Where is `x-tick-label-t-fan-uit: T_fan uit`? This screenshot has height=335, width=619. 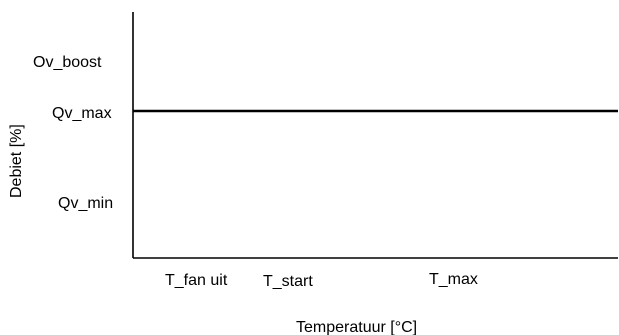 x-tick-label-t-fan-uit: T_fan uit is located at coordinates (196, 280).